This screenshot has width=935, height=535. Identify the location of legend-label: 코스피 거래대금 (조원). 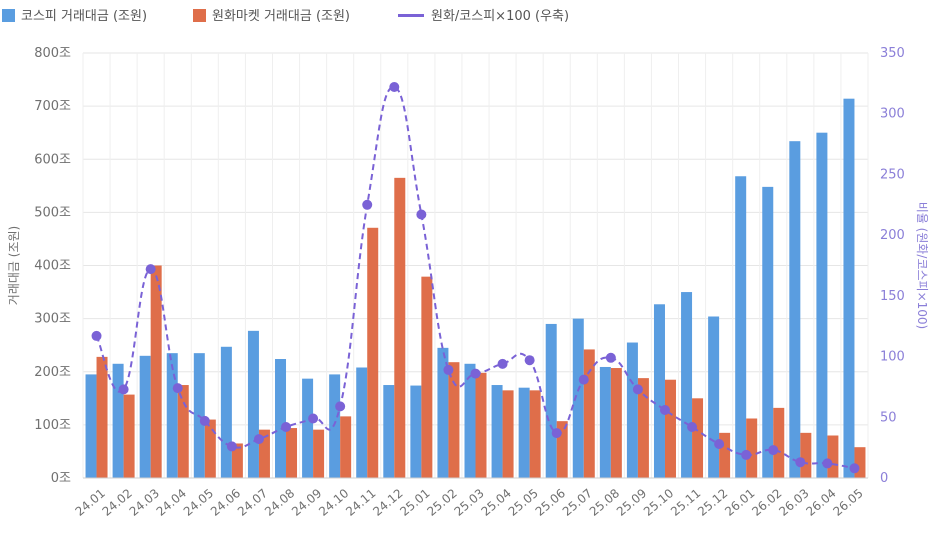
(84, 16).